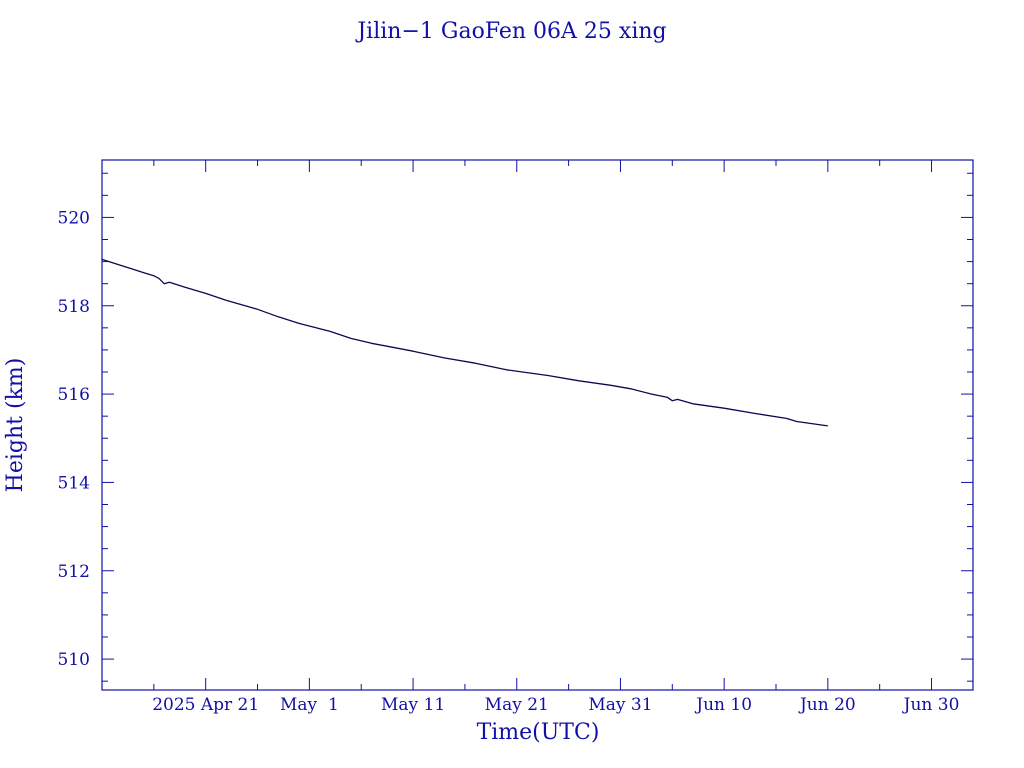 The image size is (1024, 768). I want to click on y-tick-label: 518, so click(74, 307).